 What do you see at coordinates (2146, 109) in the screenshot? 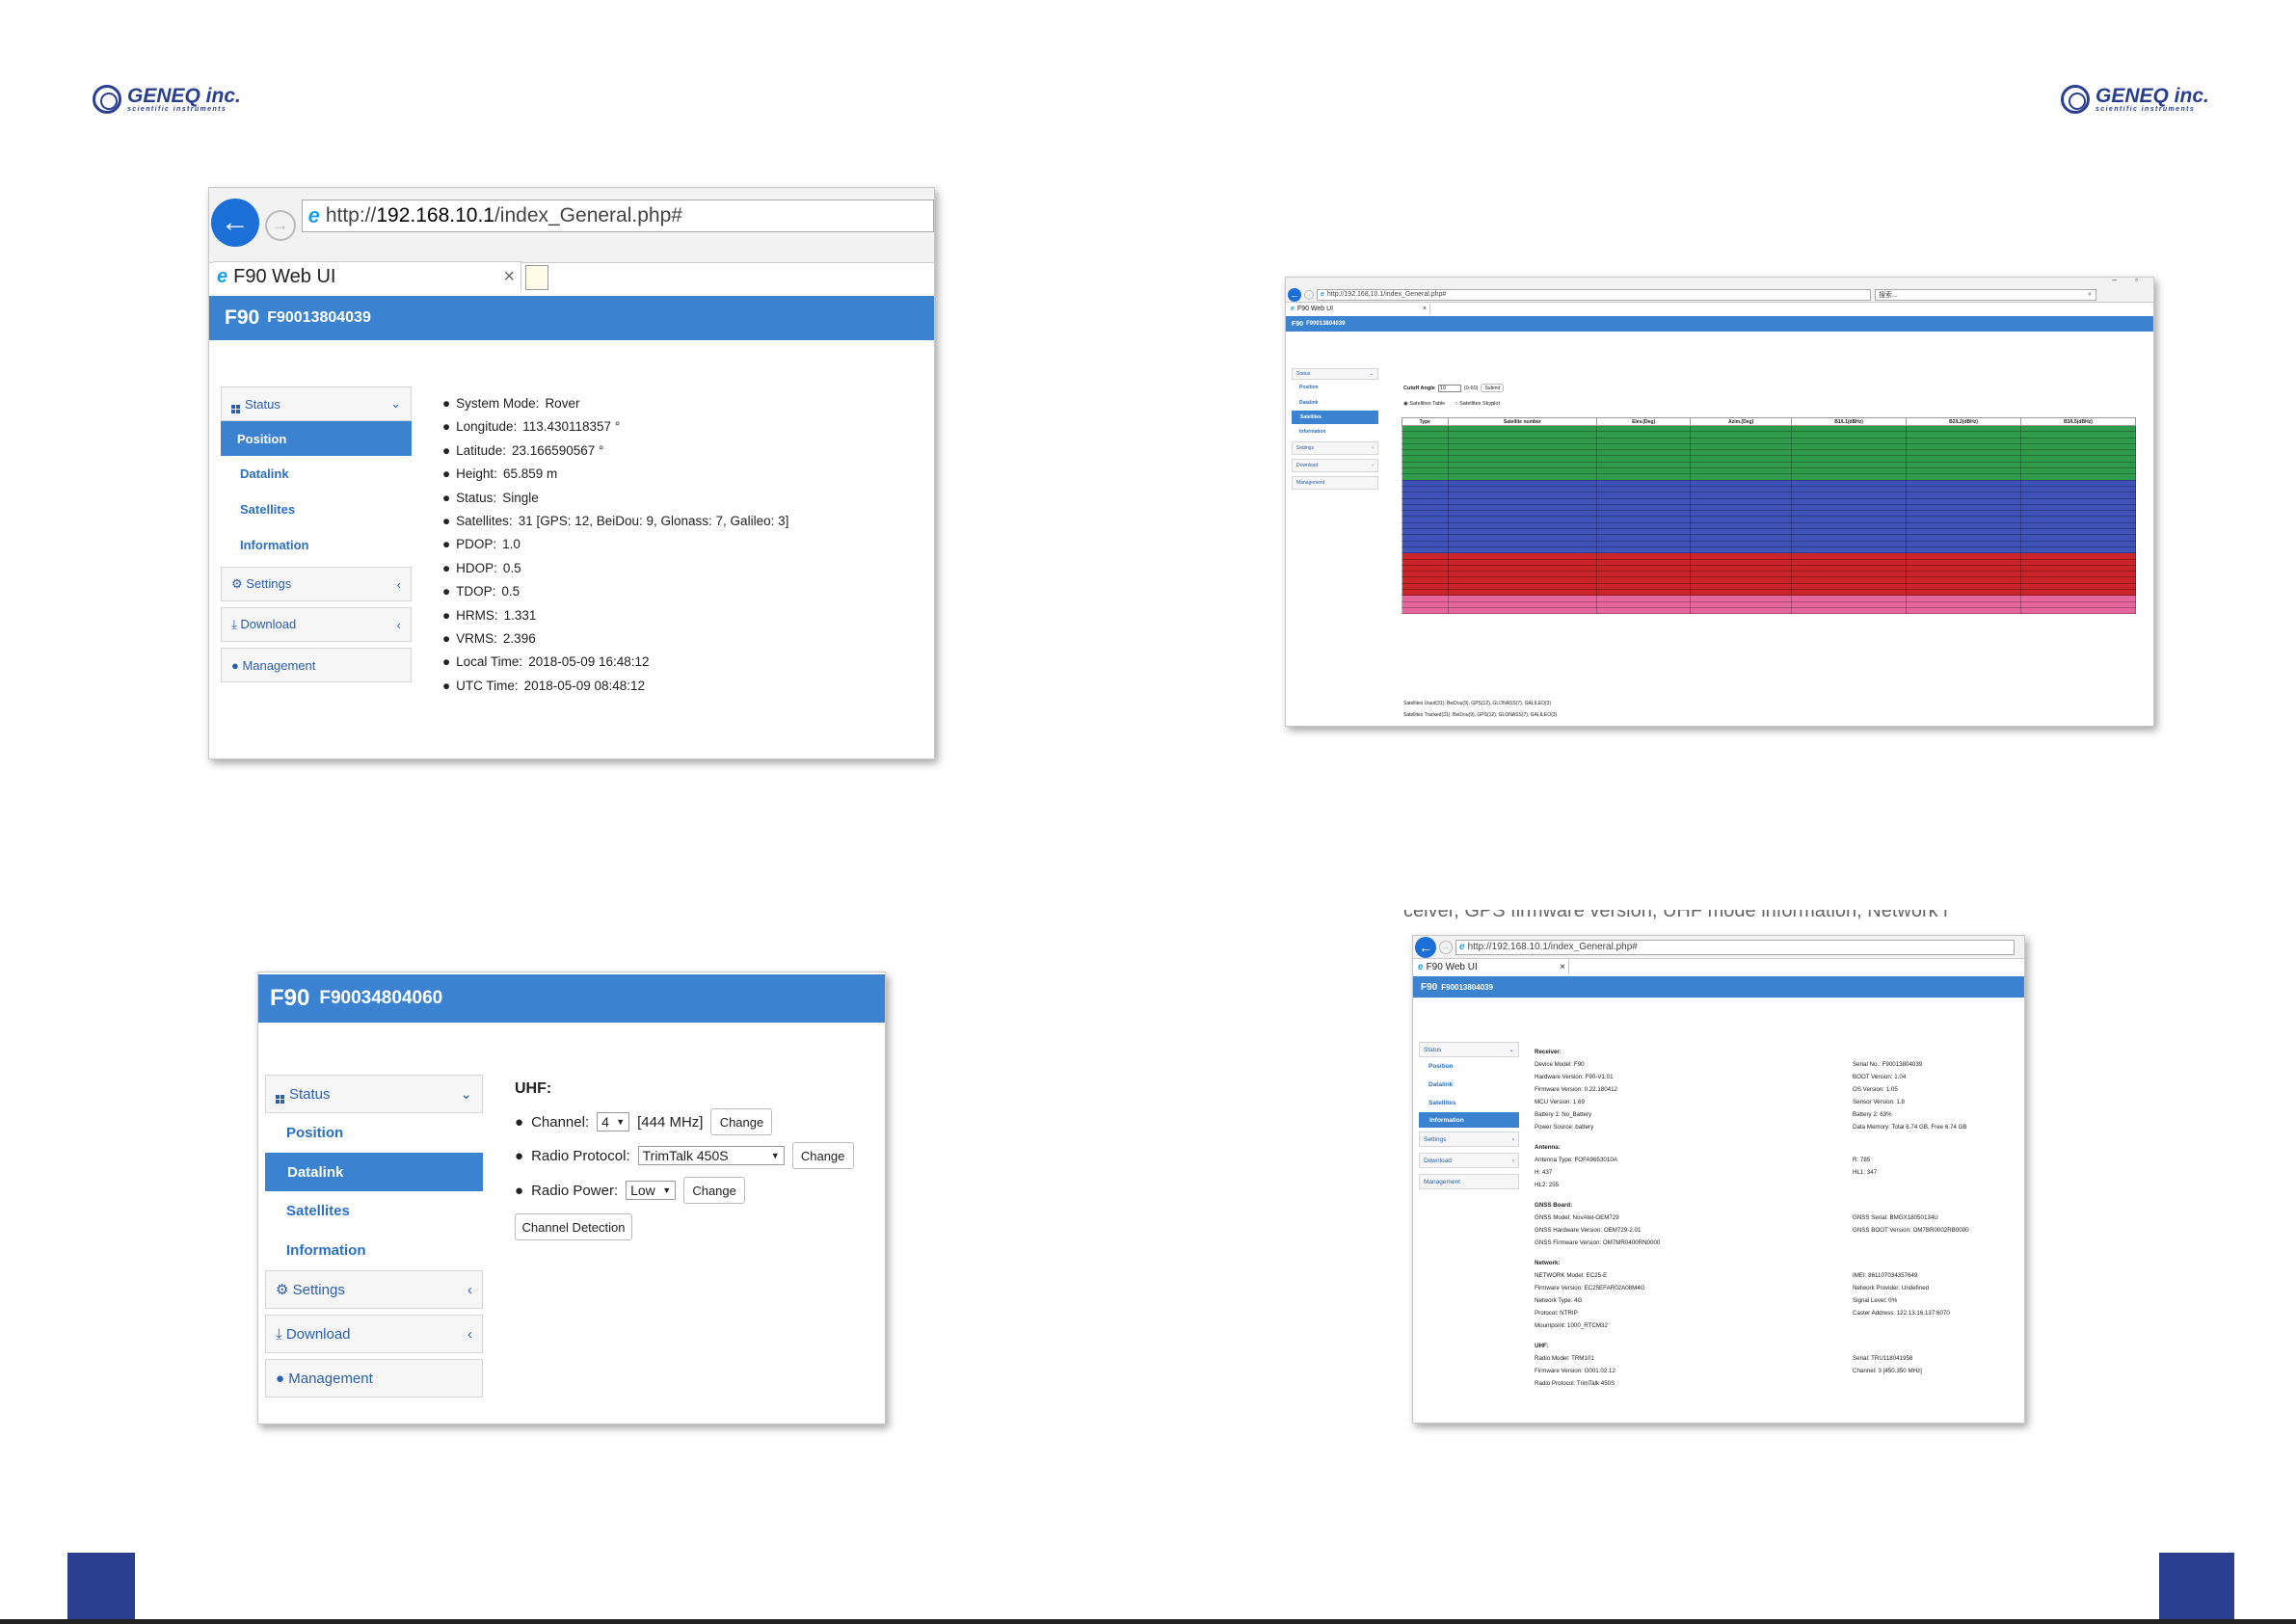
I see `logo-tagline: scientific instruments` at bounding box center [2146, 109].